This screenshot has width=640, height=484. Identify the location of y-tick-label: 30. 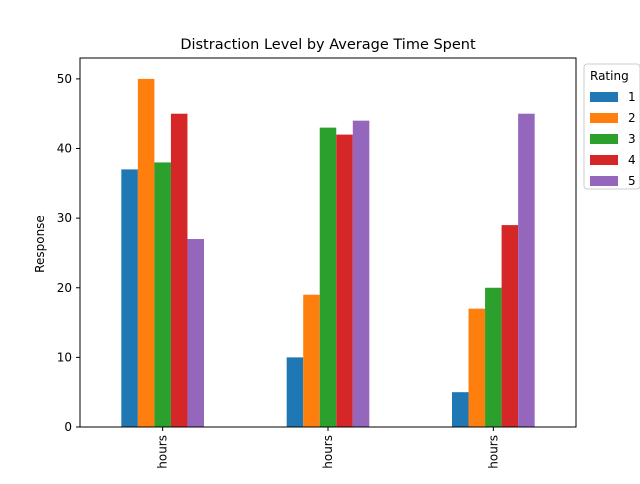
(64, 218).